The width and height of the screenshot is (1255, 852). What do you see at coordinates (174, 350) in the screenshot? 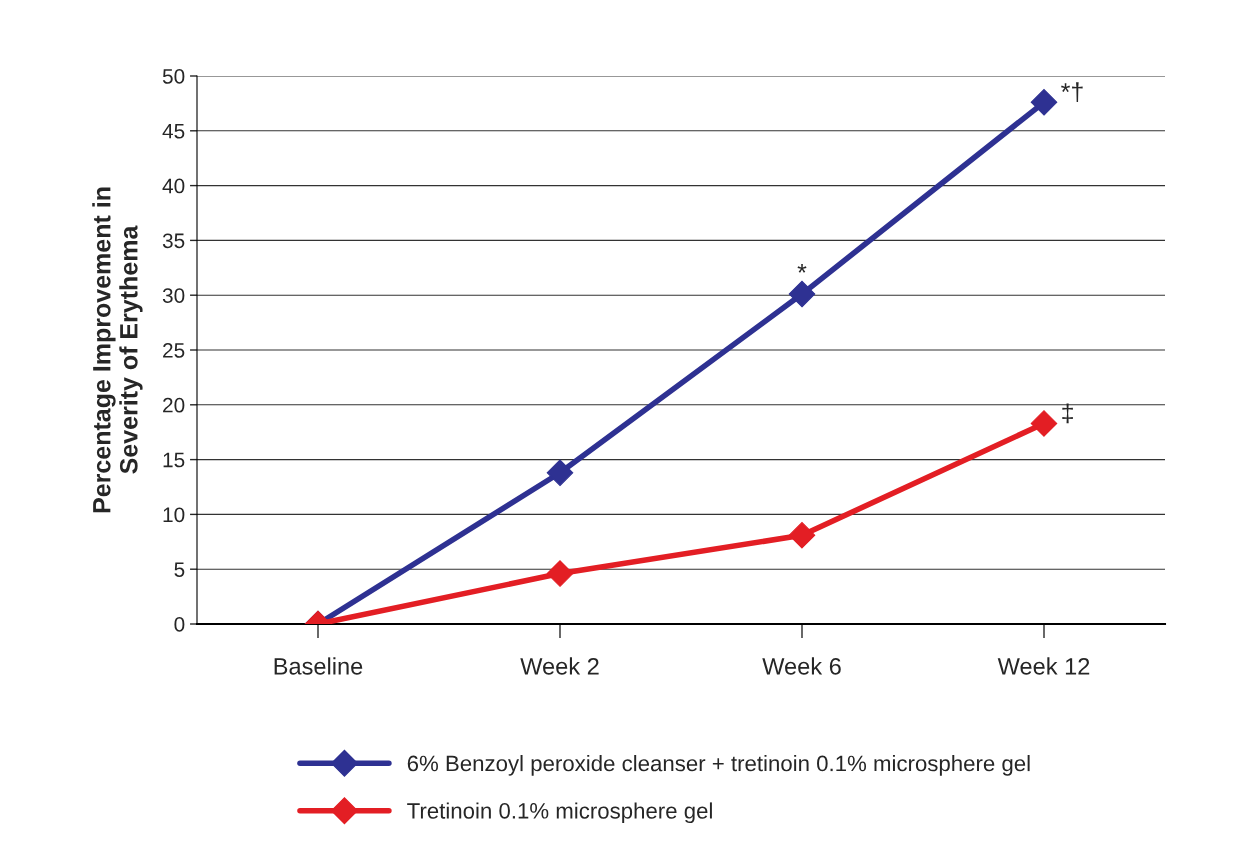
I see `y-tick-label: 25` at bounding box center [174, 350].